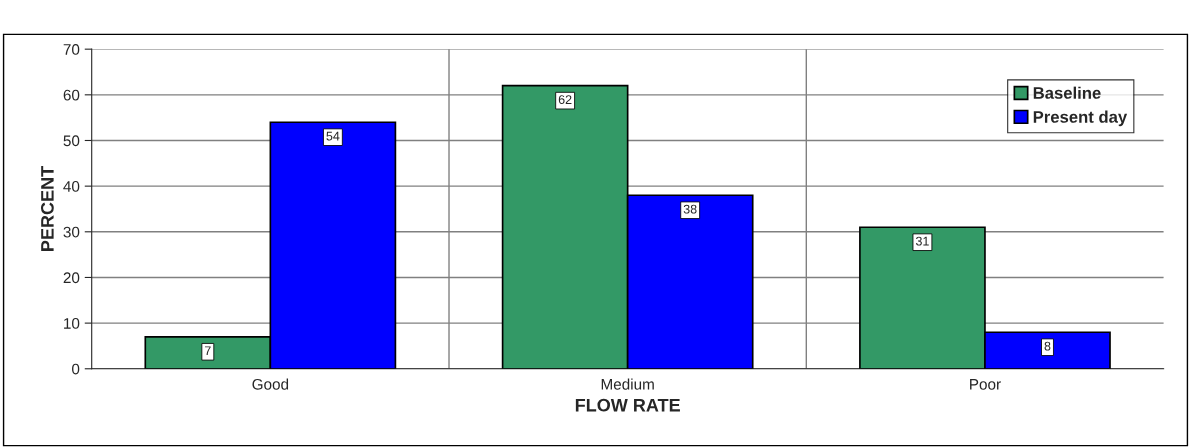  Describe the element at coordinates (72, 323) in the screenshot. I see `y-tick-label: 10` at that location.